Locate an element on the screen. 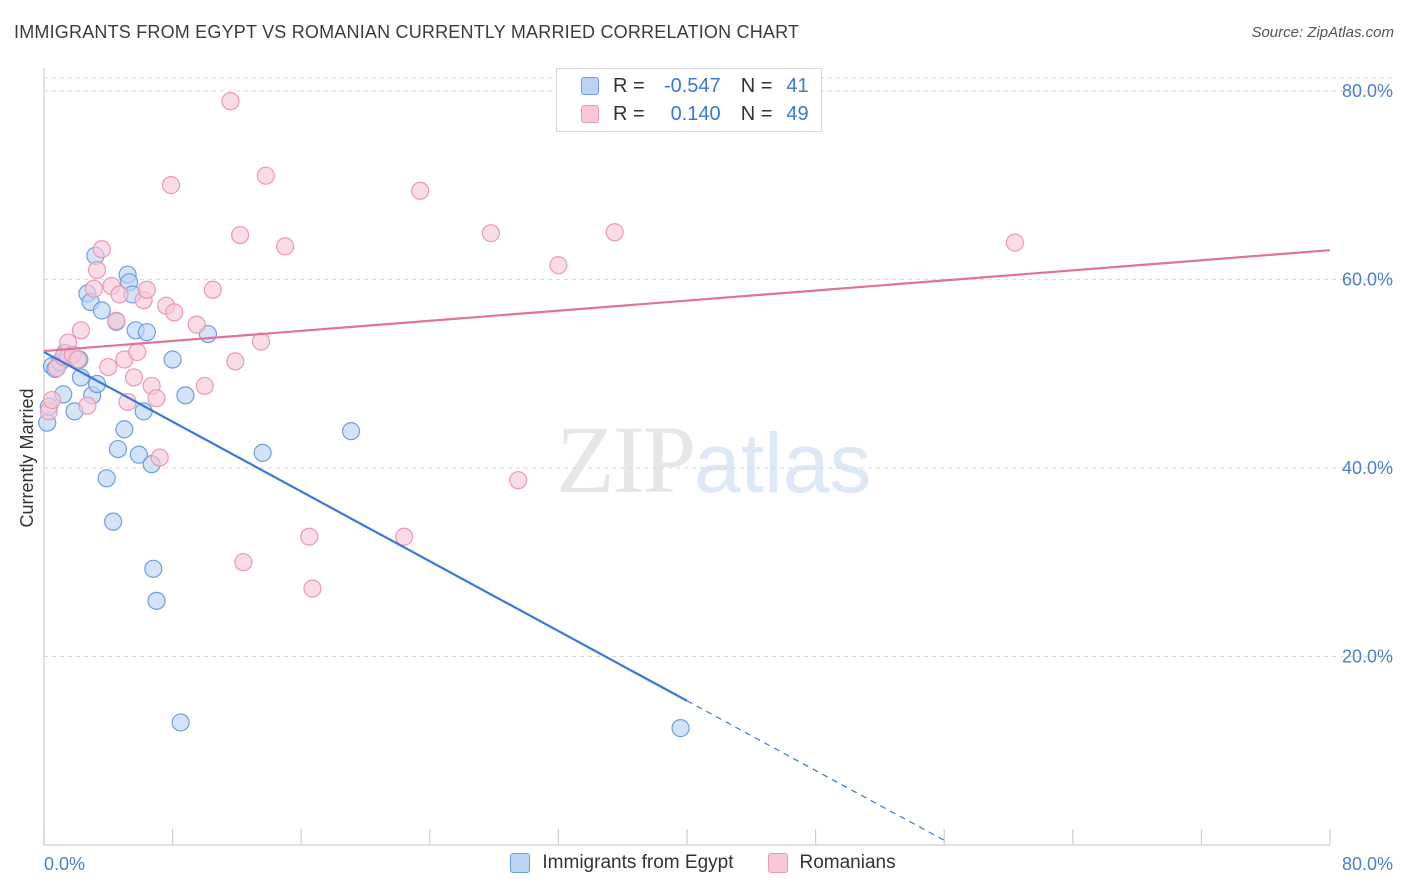 Image resolution: width=1406 pixels, height=892 pixels. y-axis-title: Currently Married is located at coordinates (27, 457).